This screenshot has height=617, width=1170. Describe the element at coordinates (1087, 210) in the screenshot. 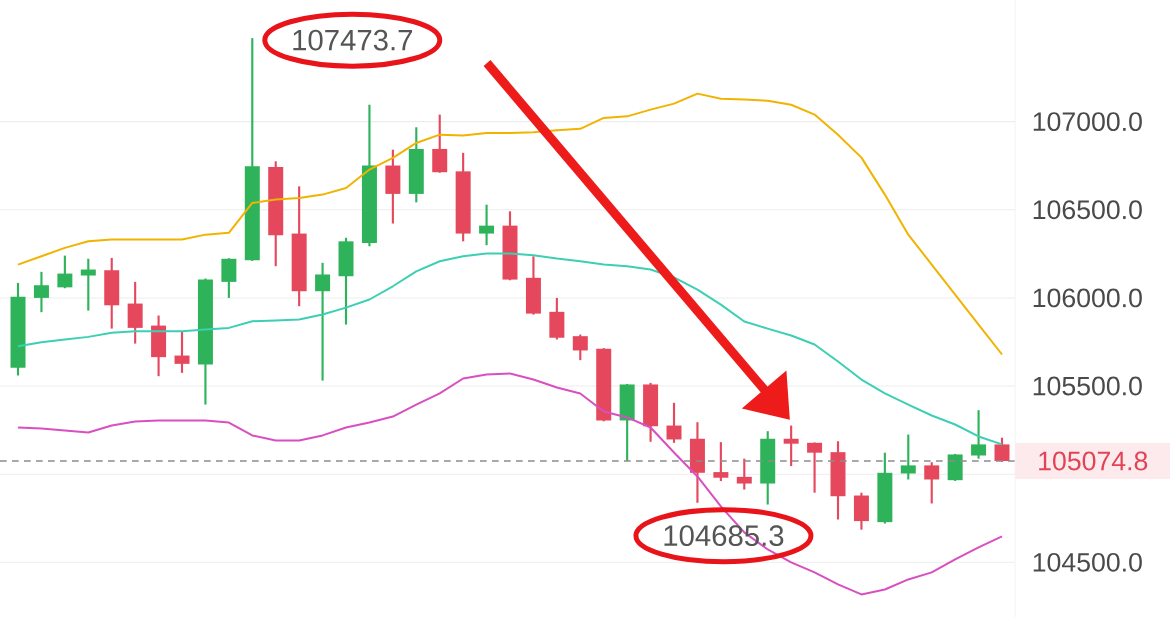

I see `y-tick-label: 106500.0` at that location.